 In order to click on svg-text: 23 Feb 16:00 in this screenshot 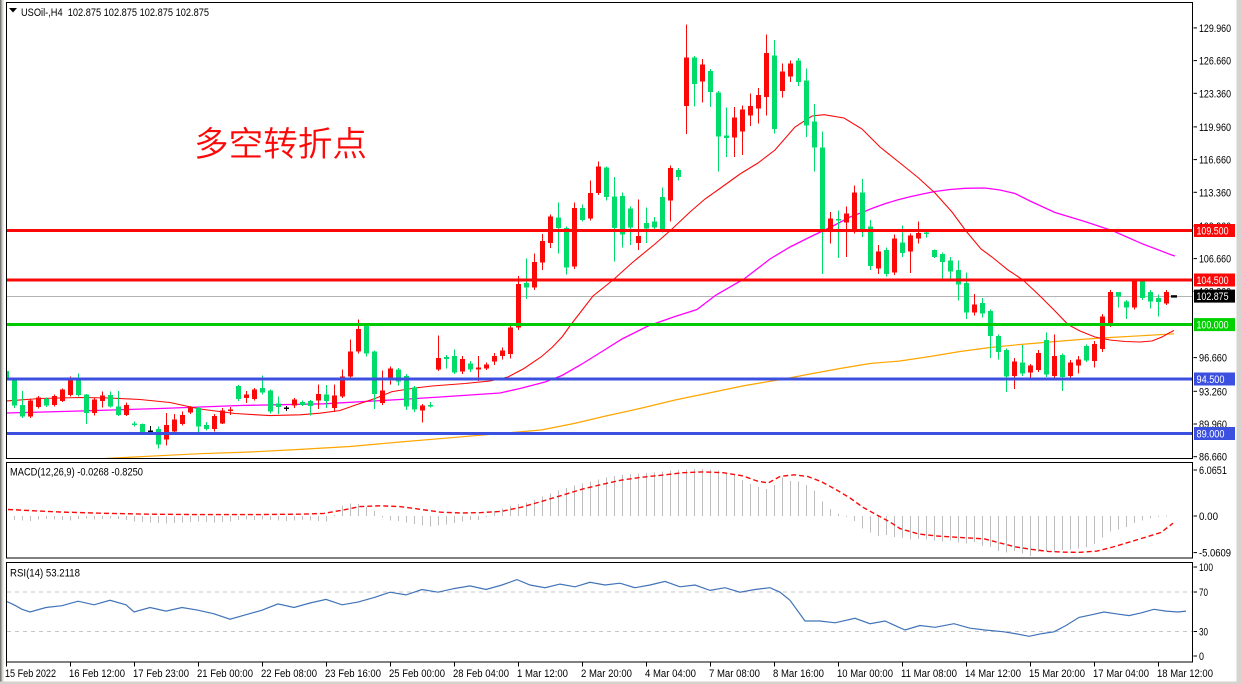, I will do `click(353, 674)`.